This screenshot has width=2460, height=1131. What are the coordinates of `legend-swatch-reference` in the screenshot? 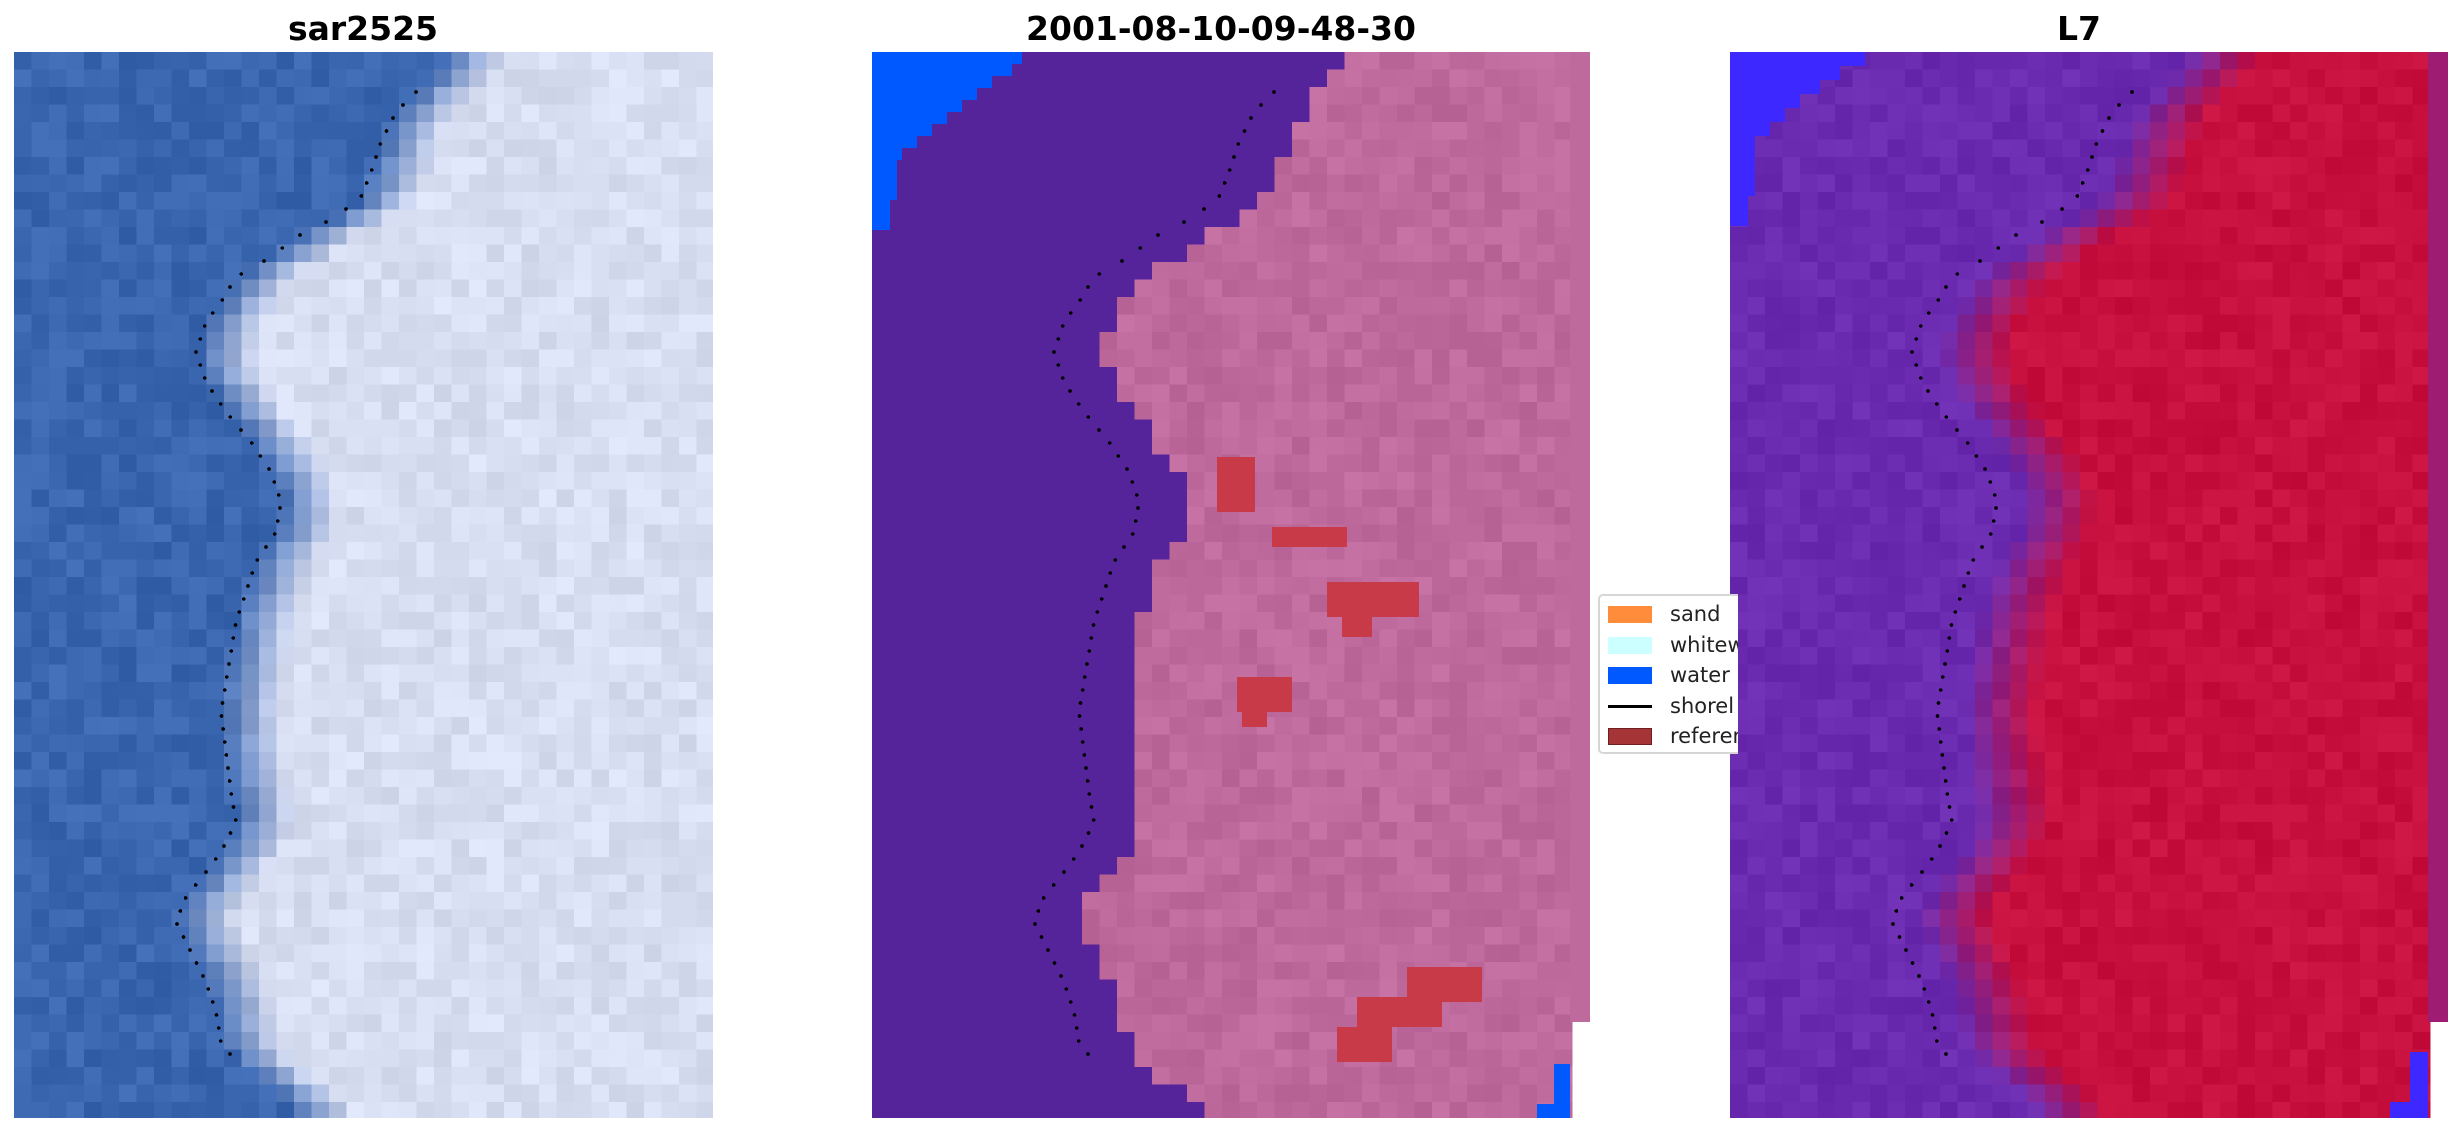 It's located at (1630, 736).